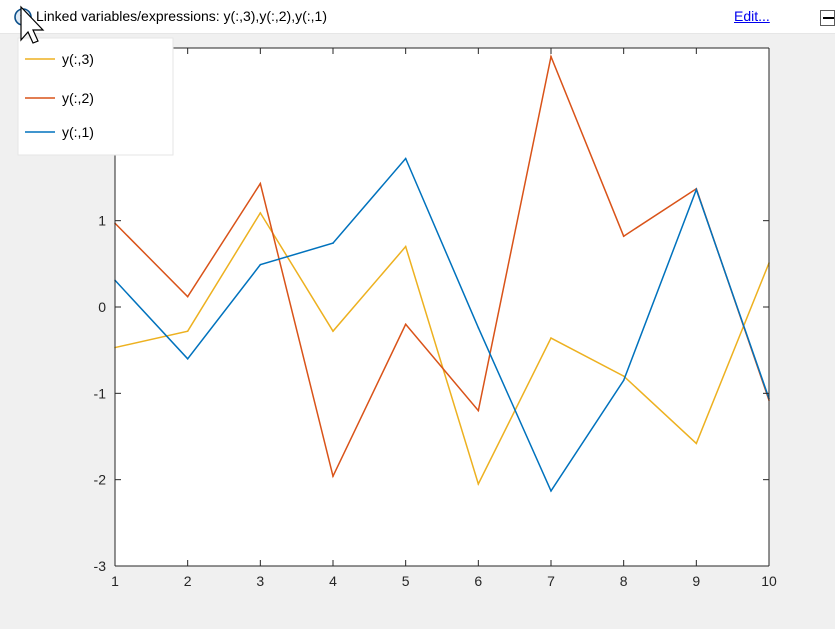 The width and height of the screenshot is (835, 629). What do you see at coordinates (78, 59) in the screenshot?
I see `legend-entry-y-3: y(:,3)` at bounding box center [78, 59].